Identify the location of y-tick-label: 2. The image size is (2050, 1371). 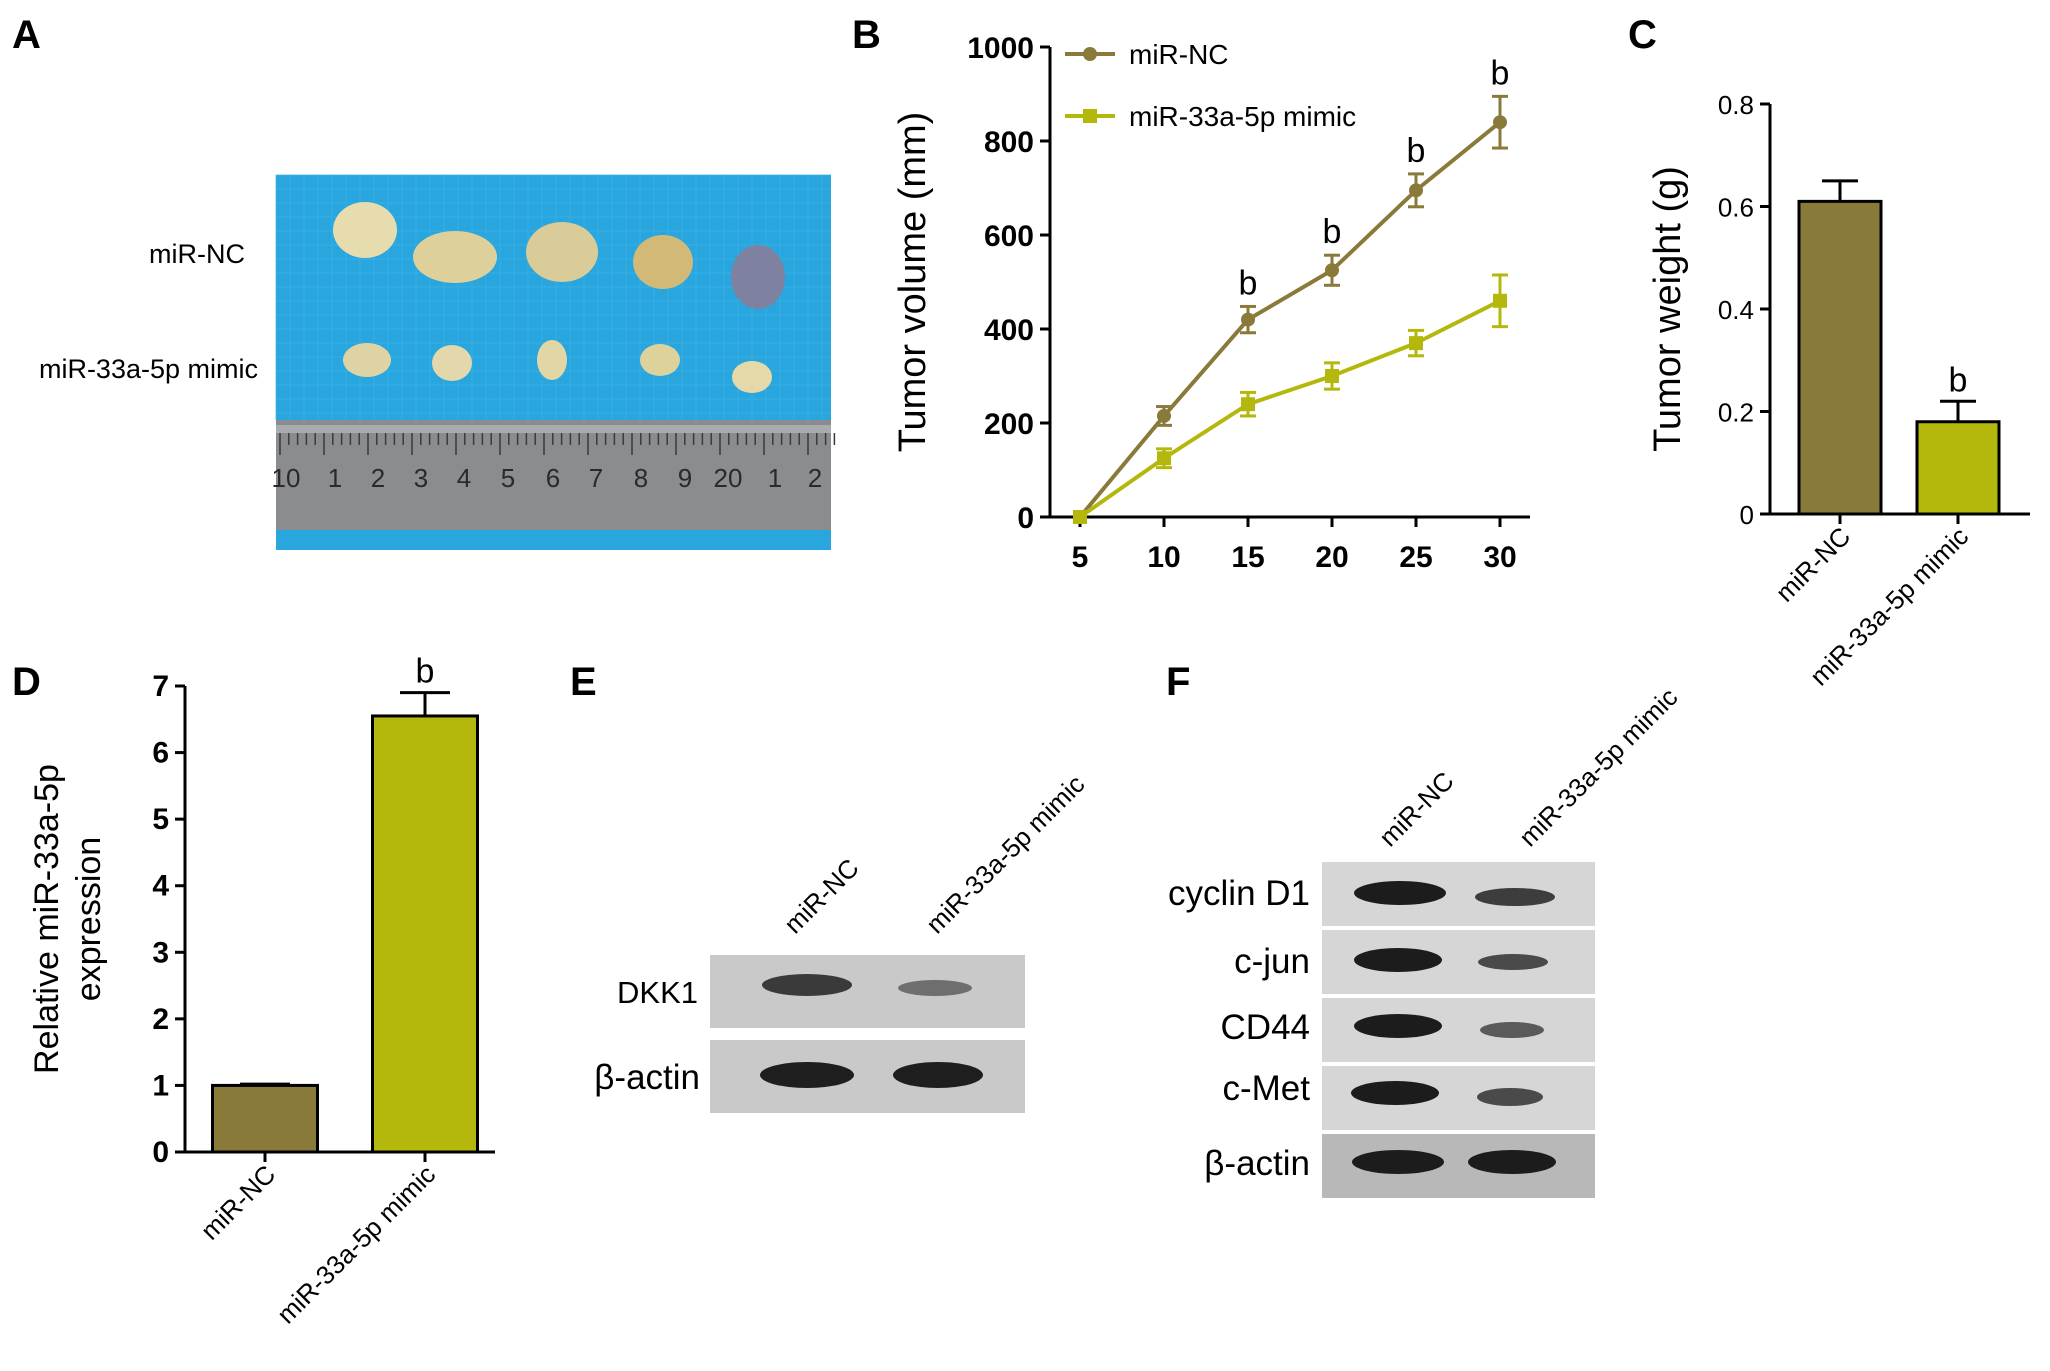
(160, 1019).